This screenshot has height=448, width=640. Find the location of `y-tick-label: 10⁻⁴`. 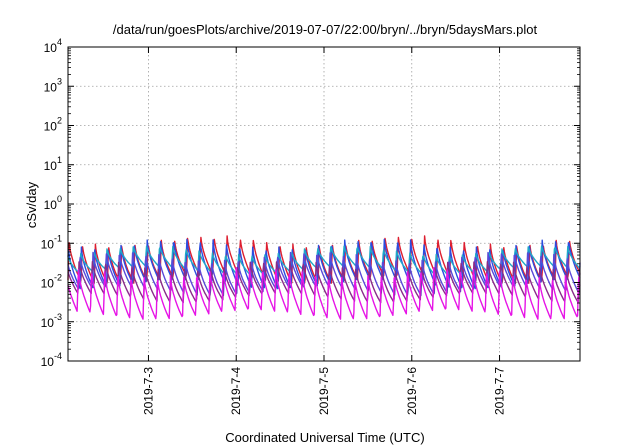

y-tick-label: 10⁻⁴ is located at coordinates (51, 360).